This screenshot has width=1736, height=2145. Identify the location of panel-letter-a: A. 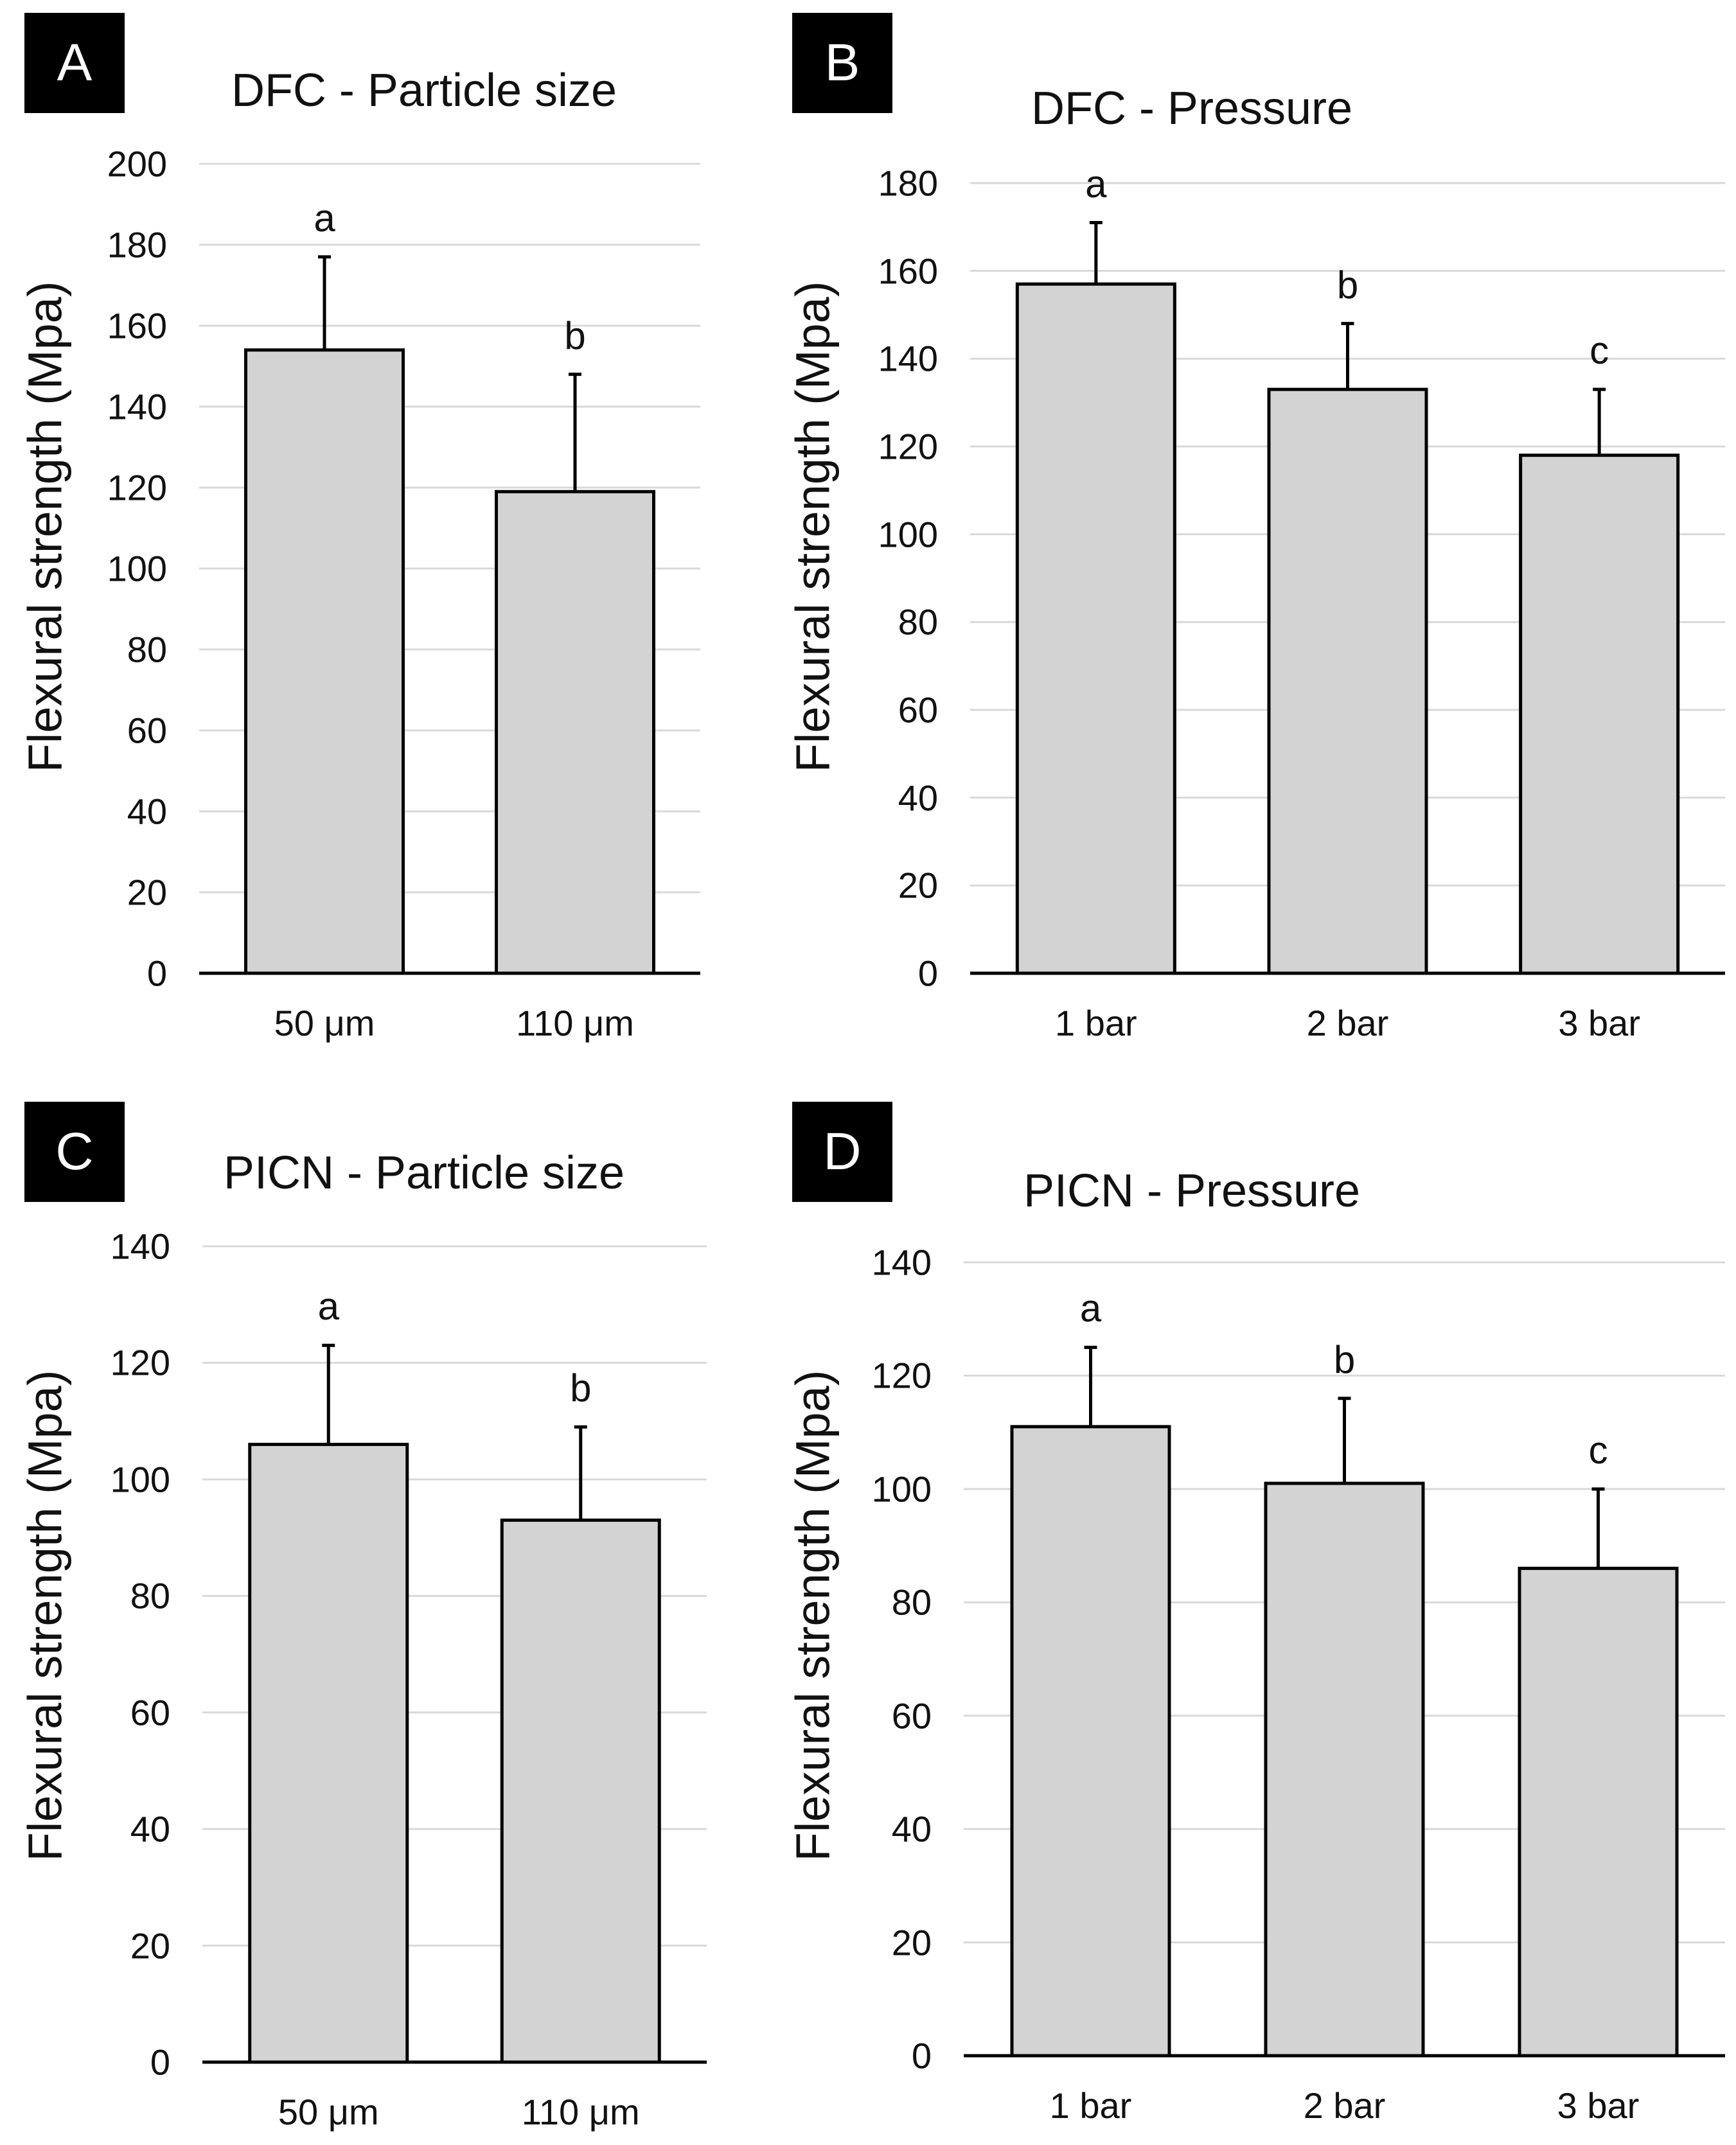
(74, 63).